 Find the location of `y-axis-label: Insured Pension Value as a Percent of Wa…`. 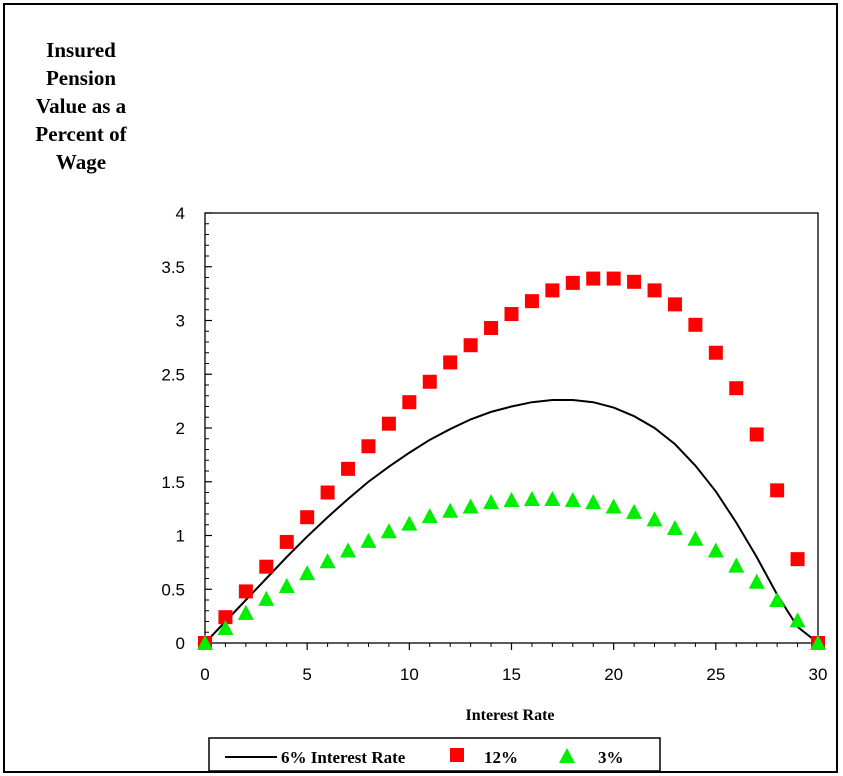

y-axis-label: Insured Pension Value as a Percent of Wa… is located at coordinates (81, 106).